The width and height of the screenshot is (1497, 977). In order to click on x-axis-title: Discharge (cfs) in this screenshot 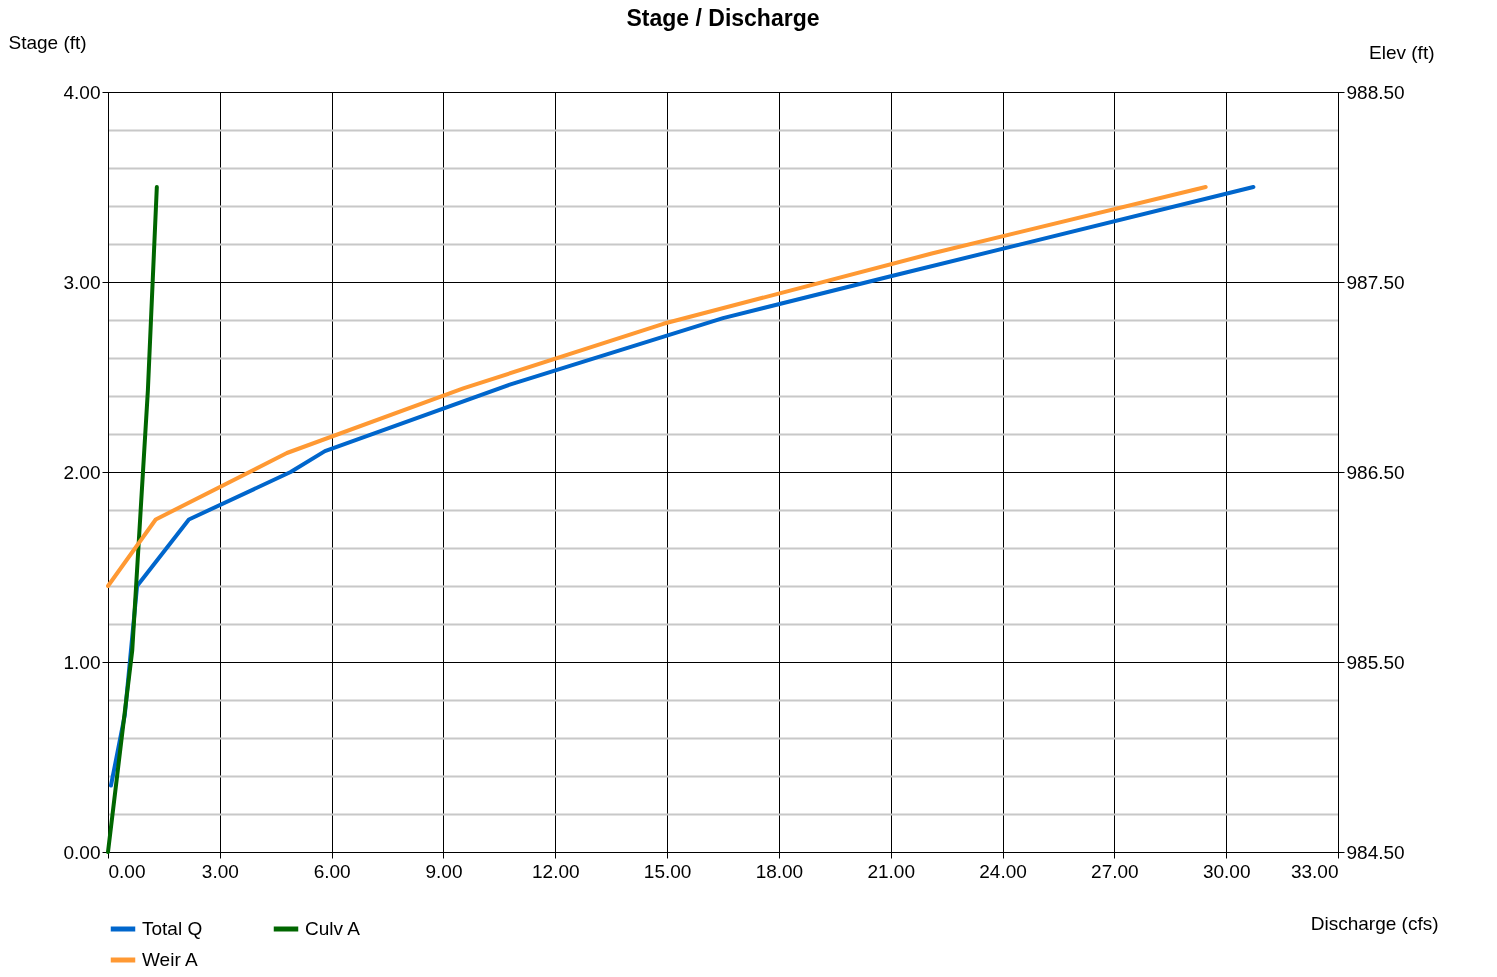, I will do `click(1374, 923)`.